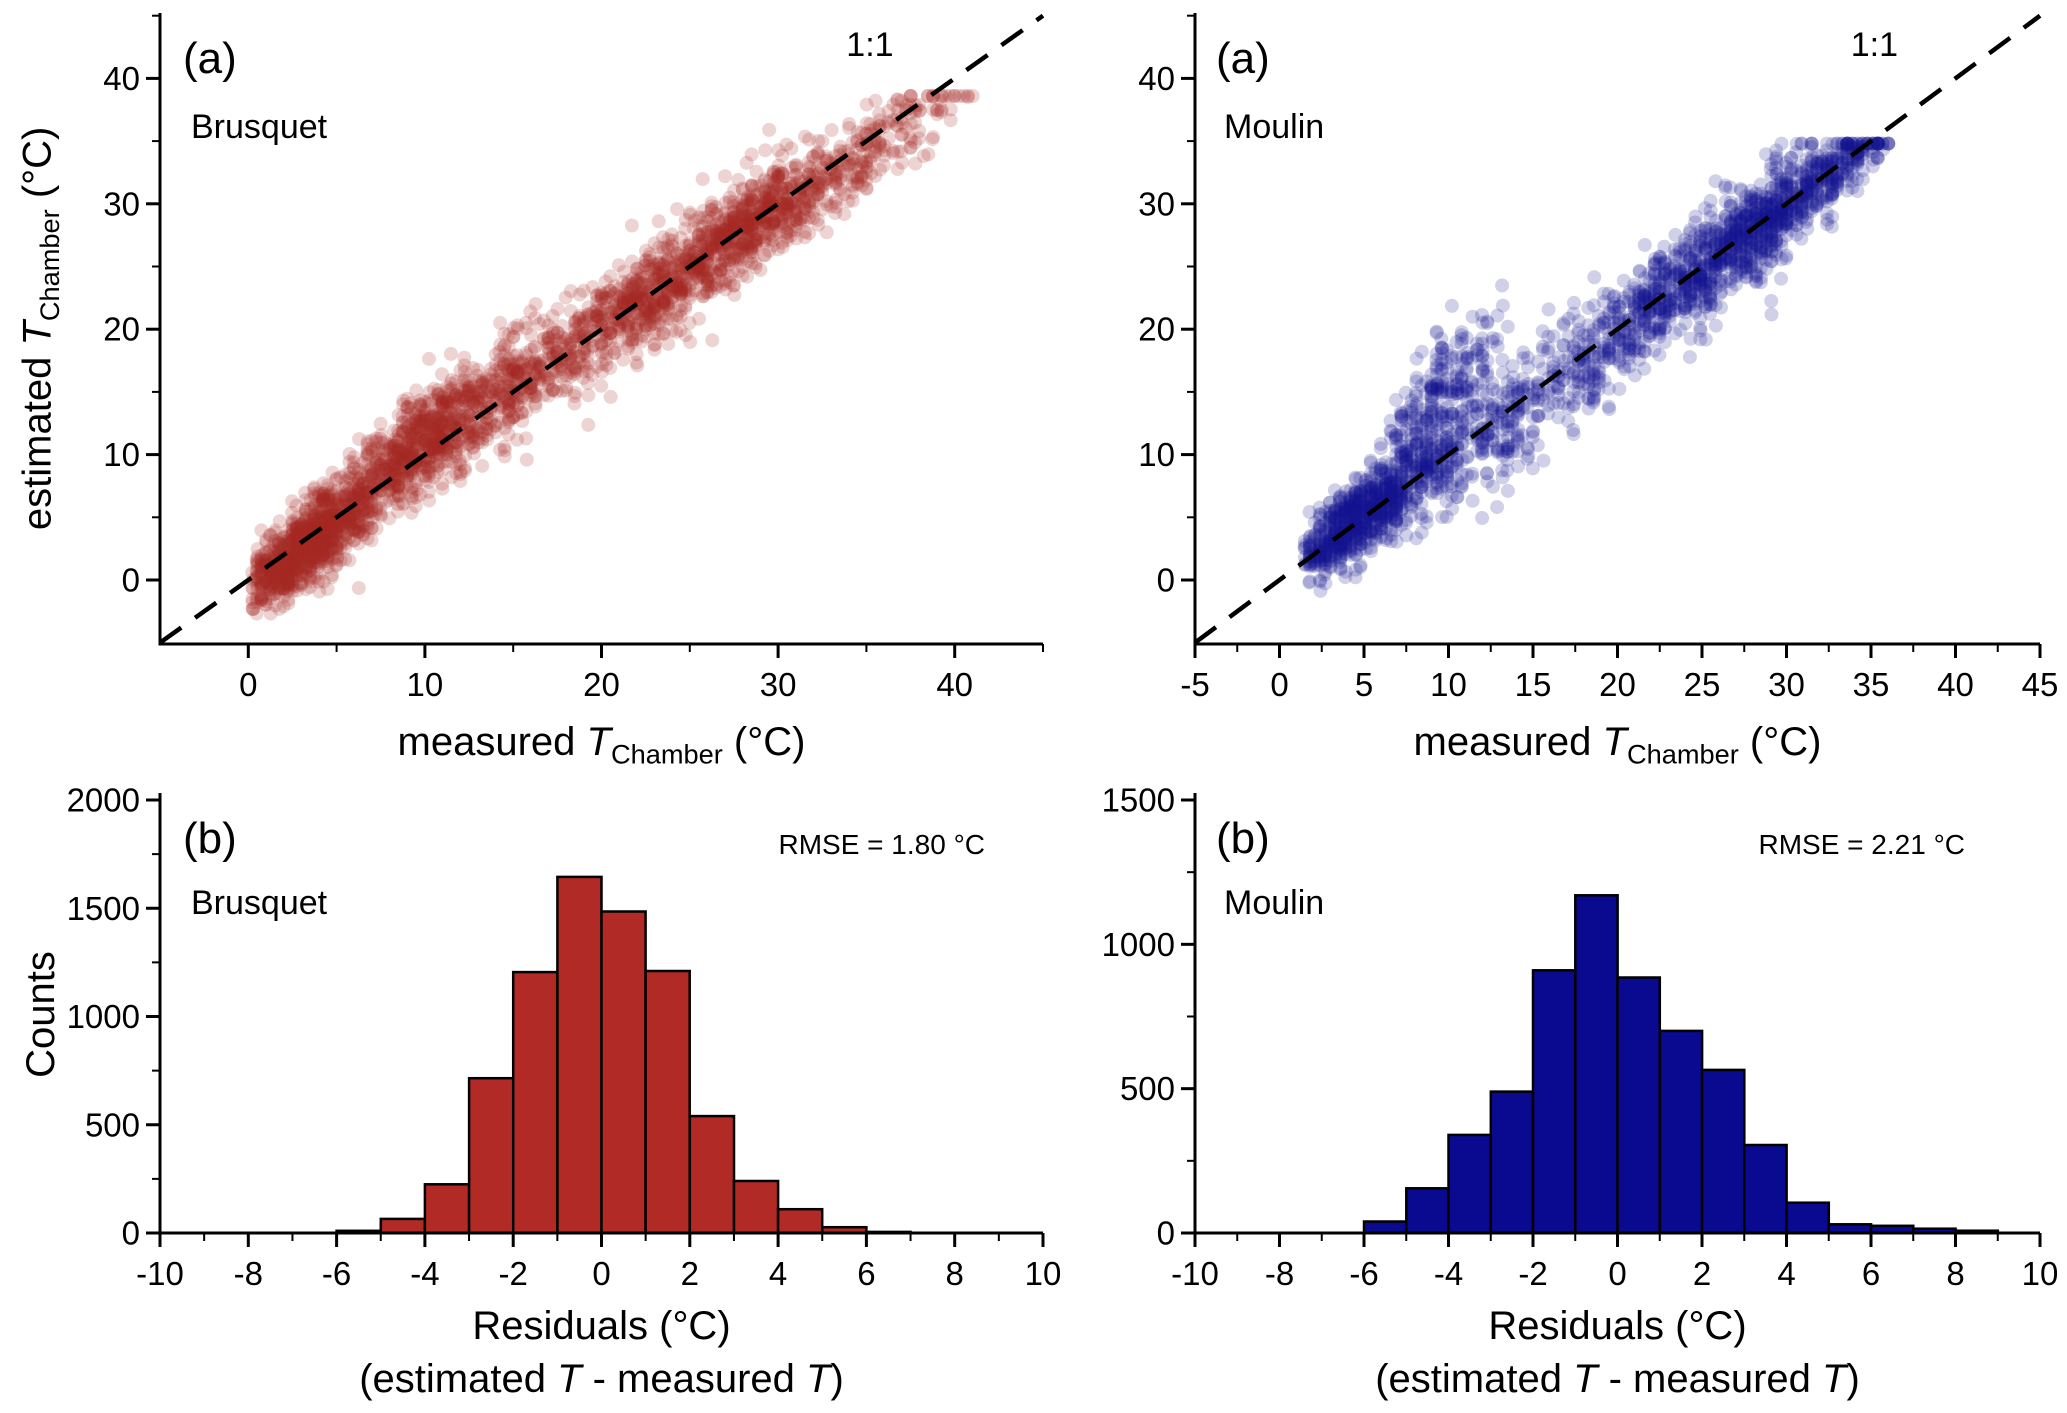 This screenshot has width=2067, height=1413. I want to click on hist-brusquet-bars, so click(623, 1055).